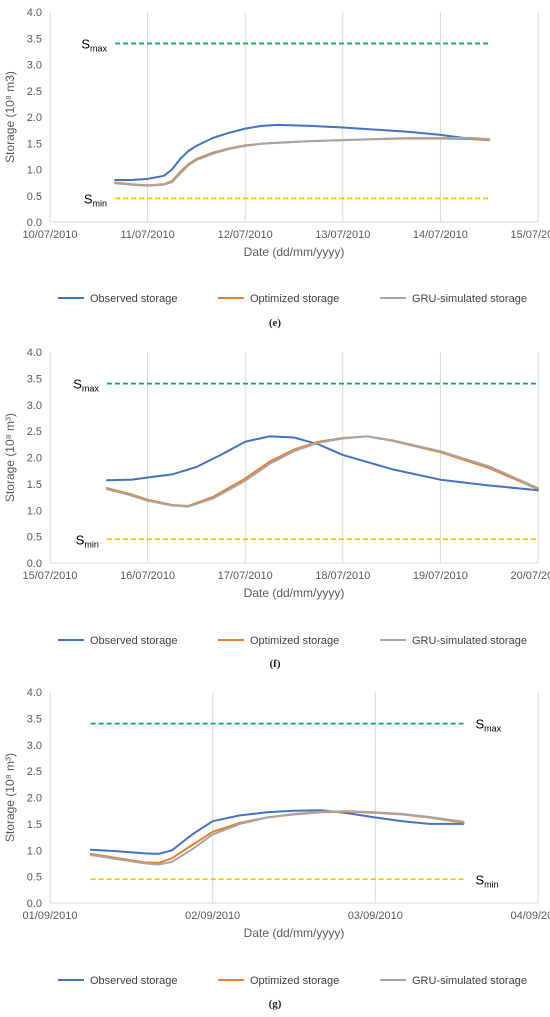 The image size is (550, 1017). Describe the element at coordinates (49, 235) in the screenshot. I see `x-tick-label: 10/07/2010` at that location.